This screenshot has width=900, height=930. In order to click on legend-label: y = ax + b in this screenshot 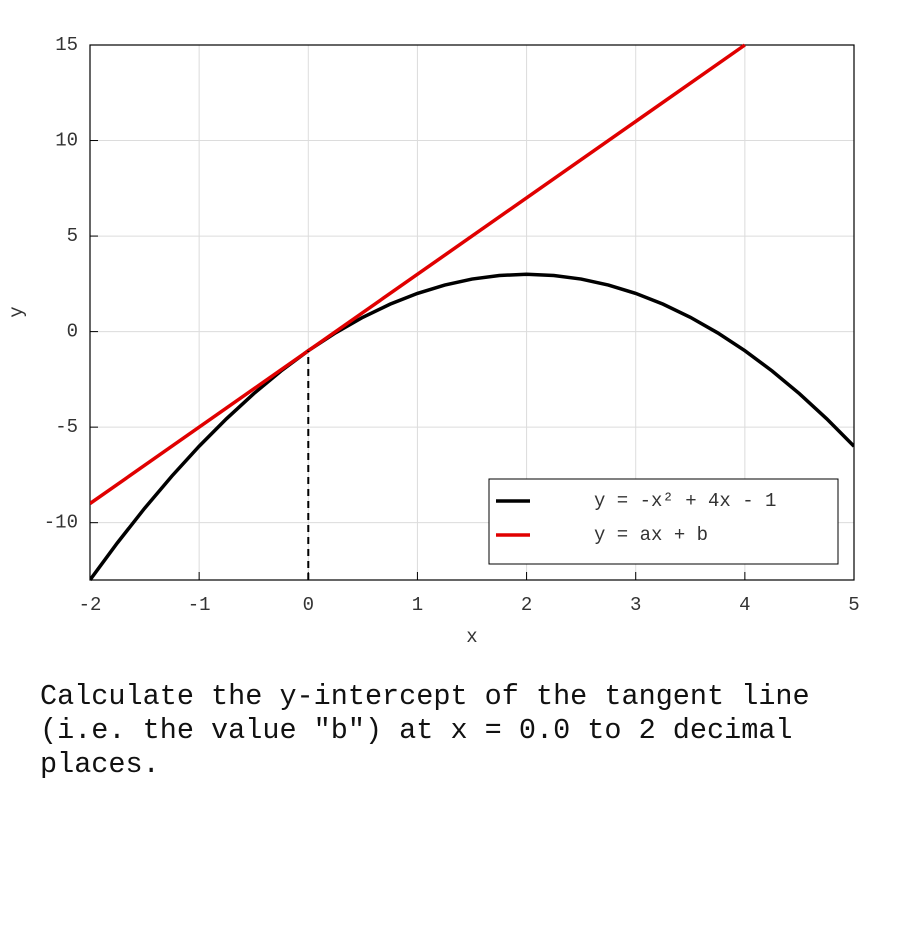, I will do `click(651, 535)`.